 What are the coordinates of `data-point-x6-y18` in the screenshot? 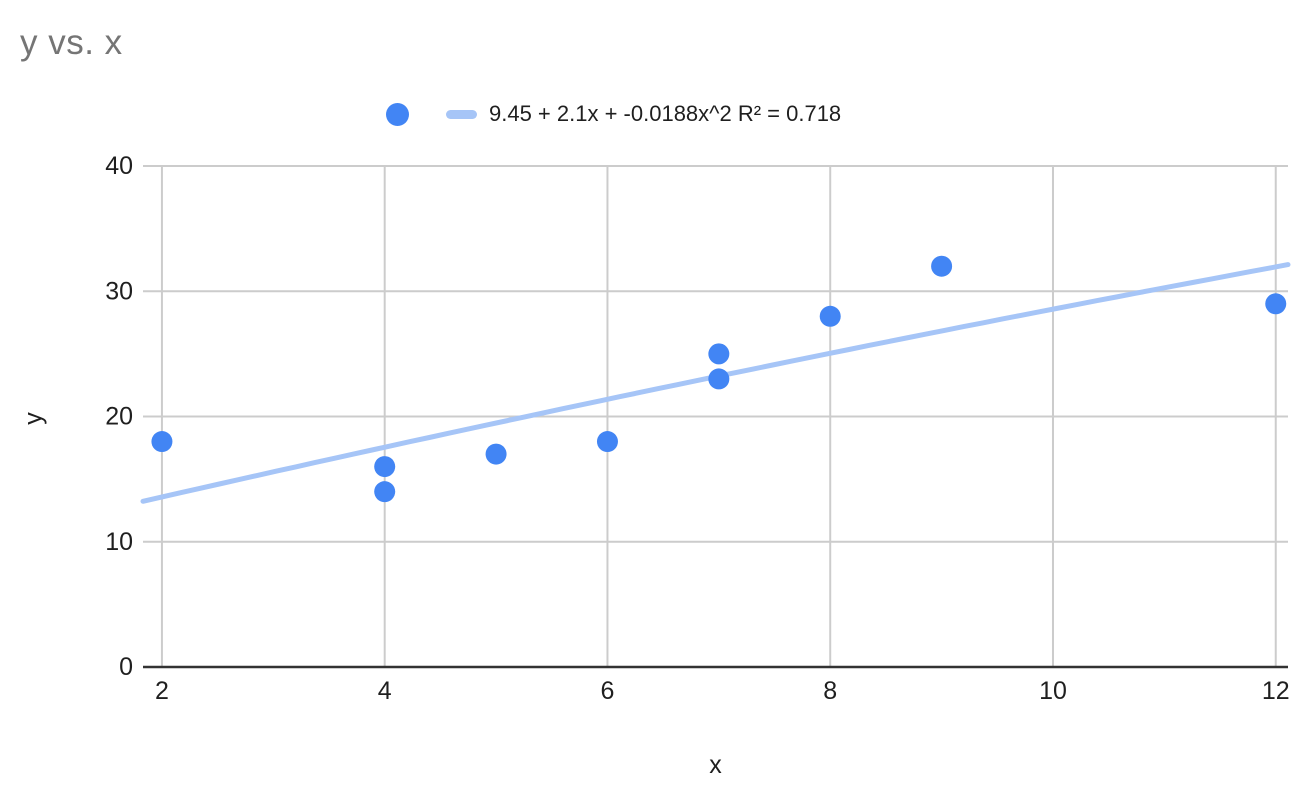 It's located at (607, 442).